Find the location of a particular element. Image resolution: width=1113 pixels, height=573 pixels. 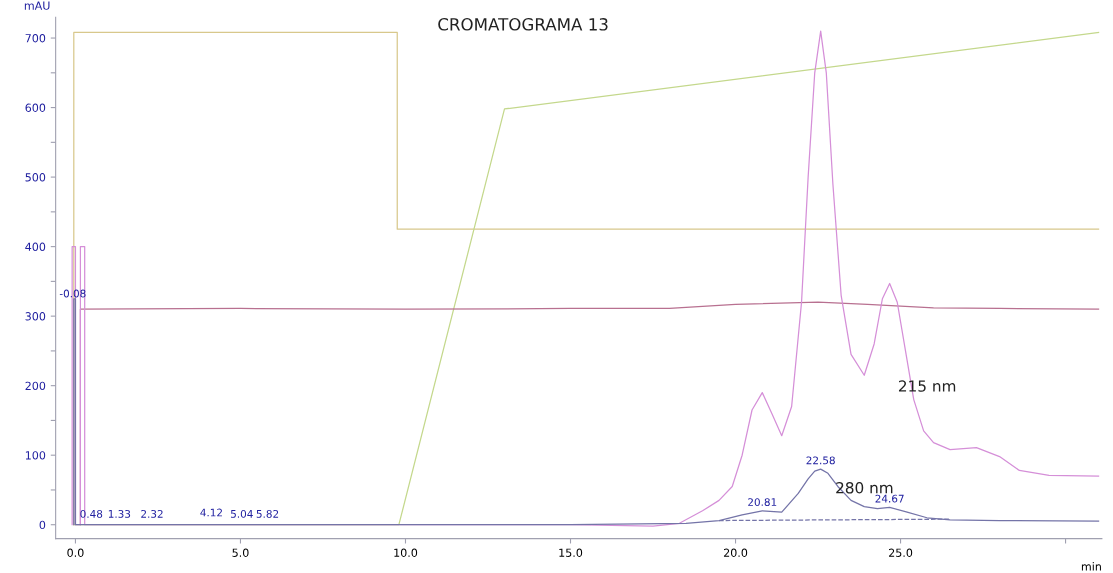

y-tick-label: 600 is located at coordinates (35, 107).